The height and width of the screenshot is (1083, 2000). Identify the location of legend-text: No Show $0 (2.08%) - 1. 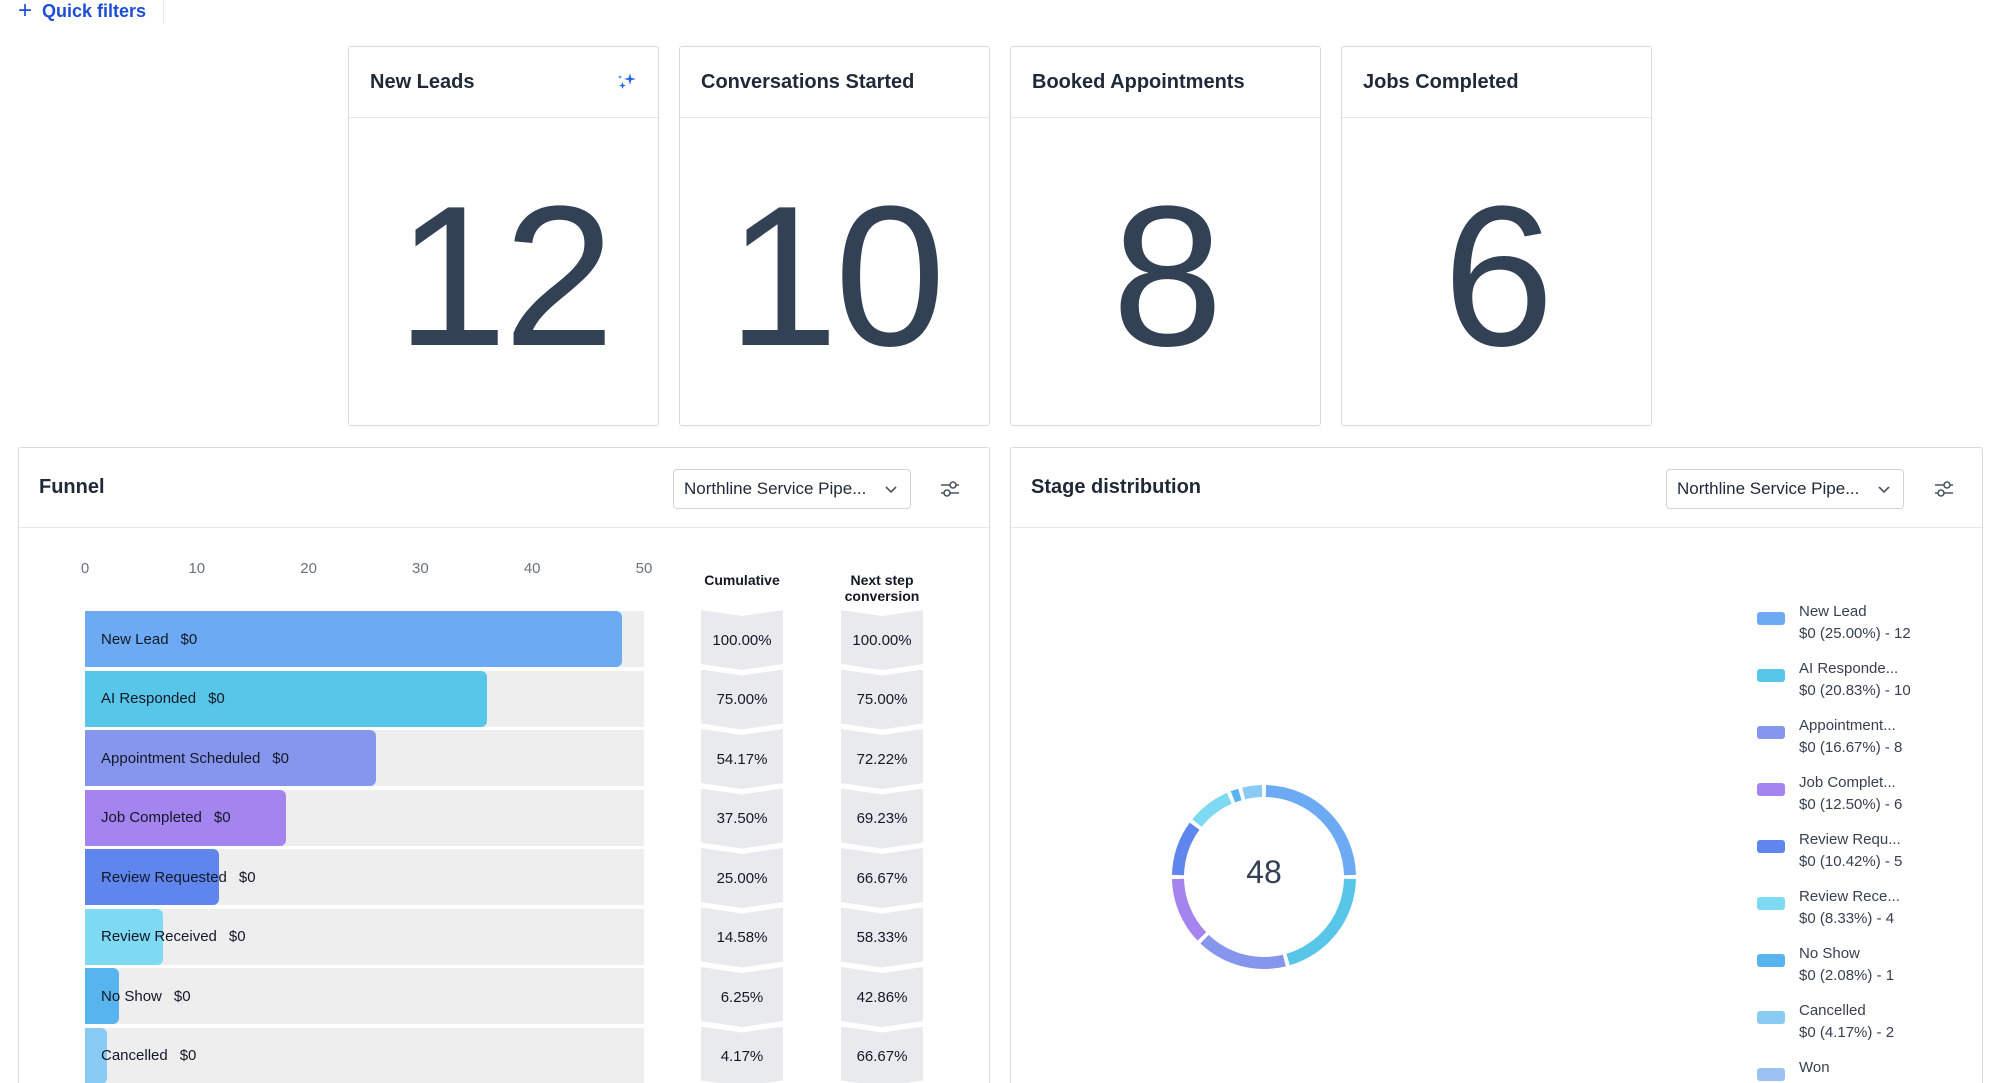
(1846, 965).